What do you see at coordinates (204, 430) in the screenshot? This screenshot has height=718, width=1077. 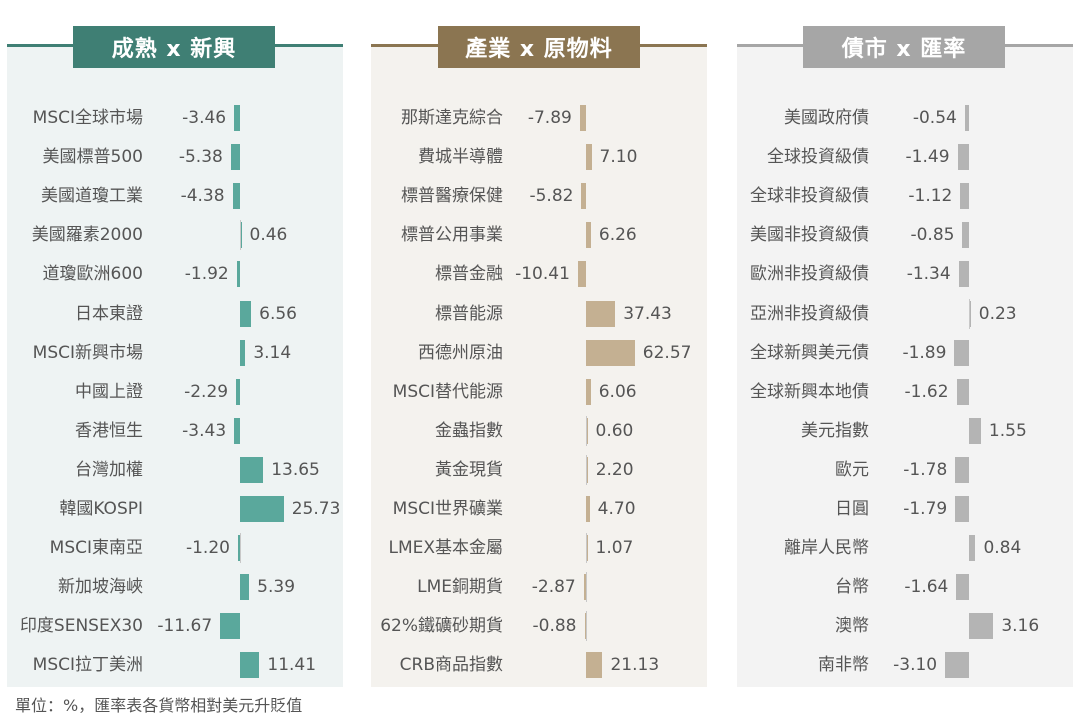 I see `value-label: -3.43` at bounding box center [204, 430].